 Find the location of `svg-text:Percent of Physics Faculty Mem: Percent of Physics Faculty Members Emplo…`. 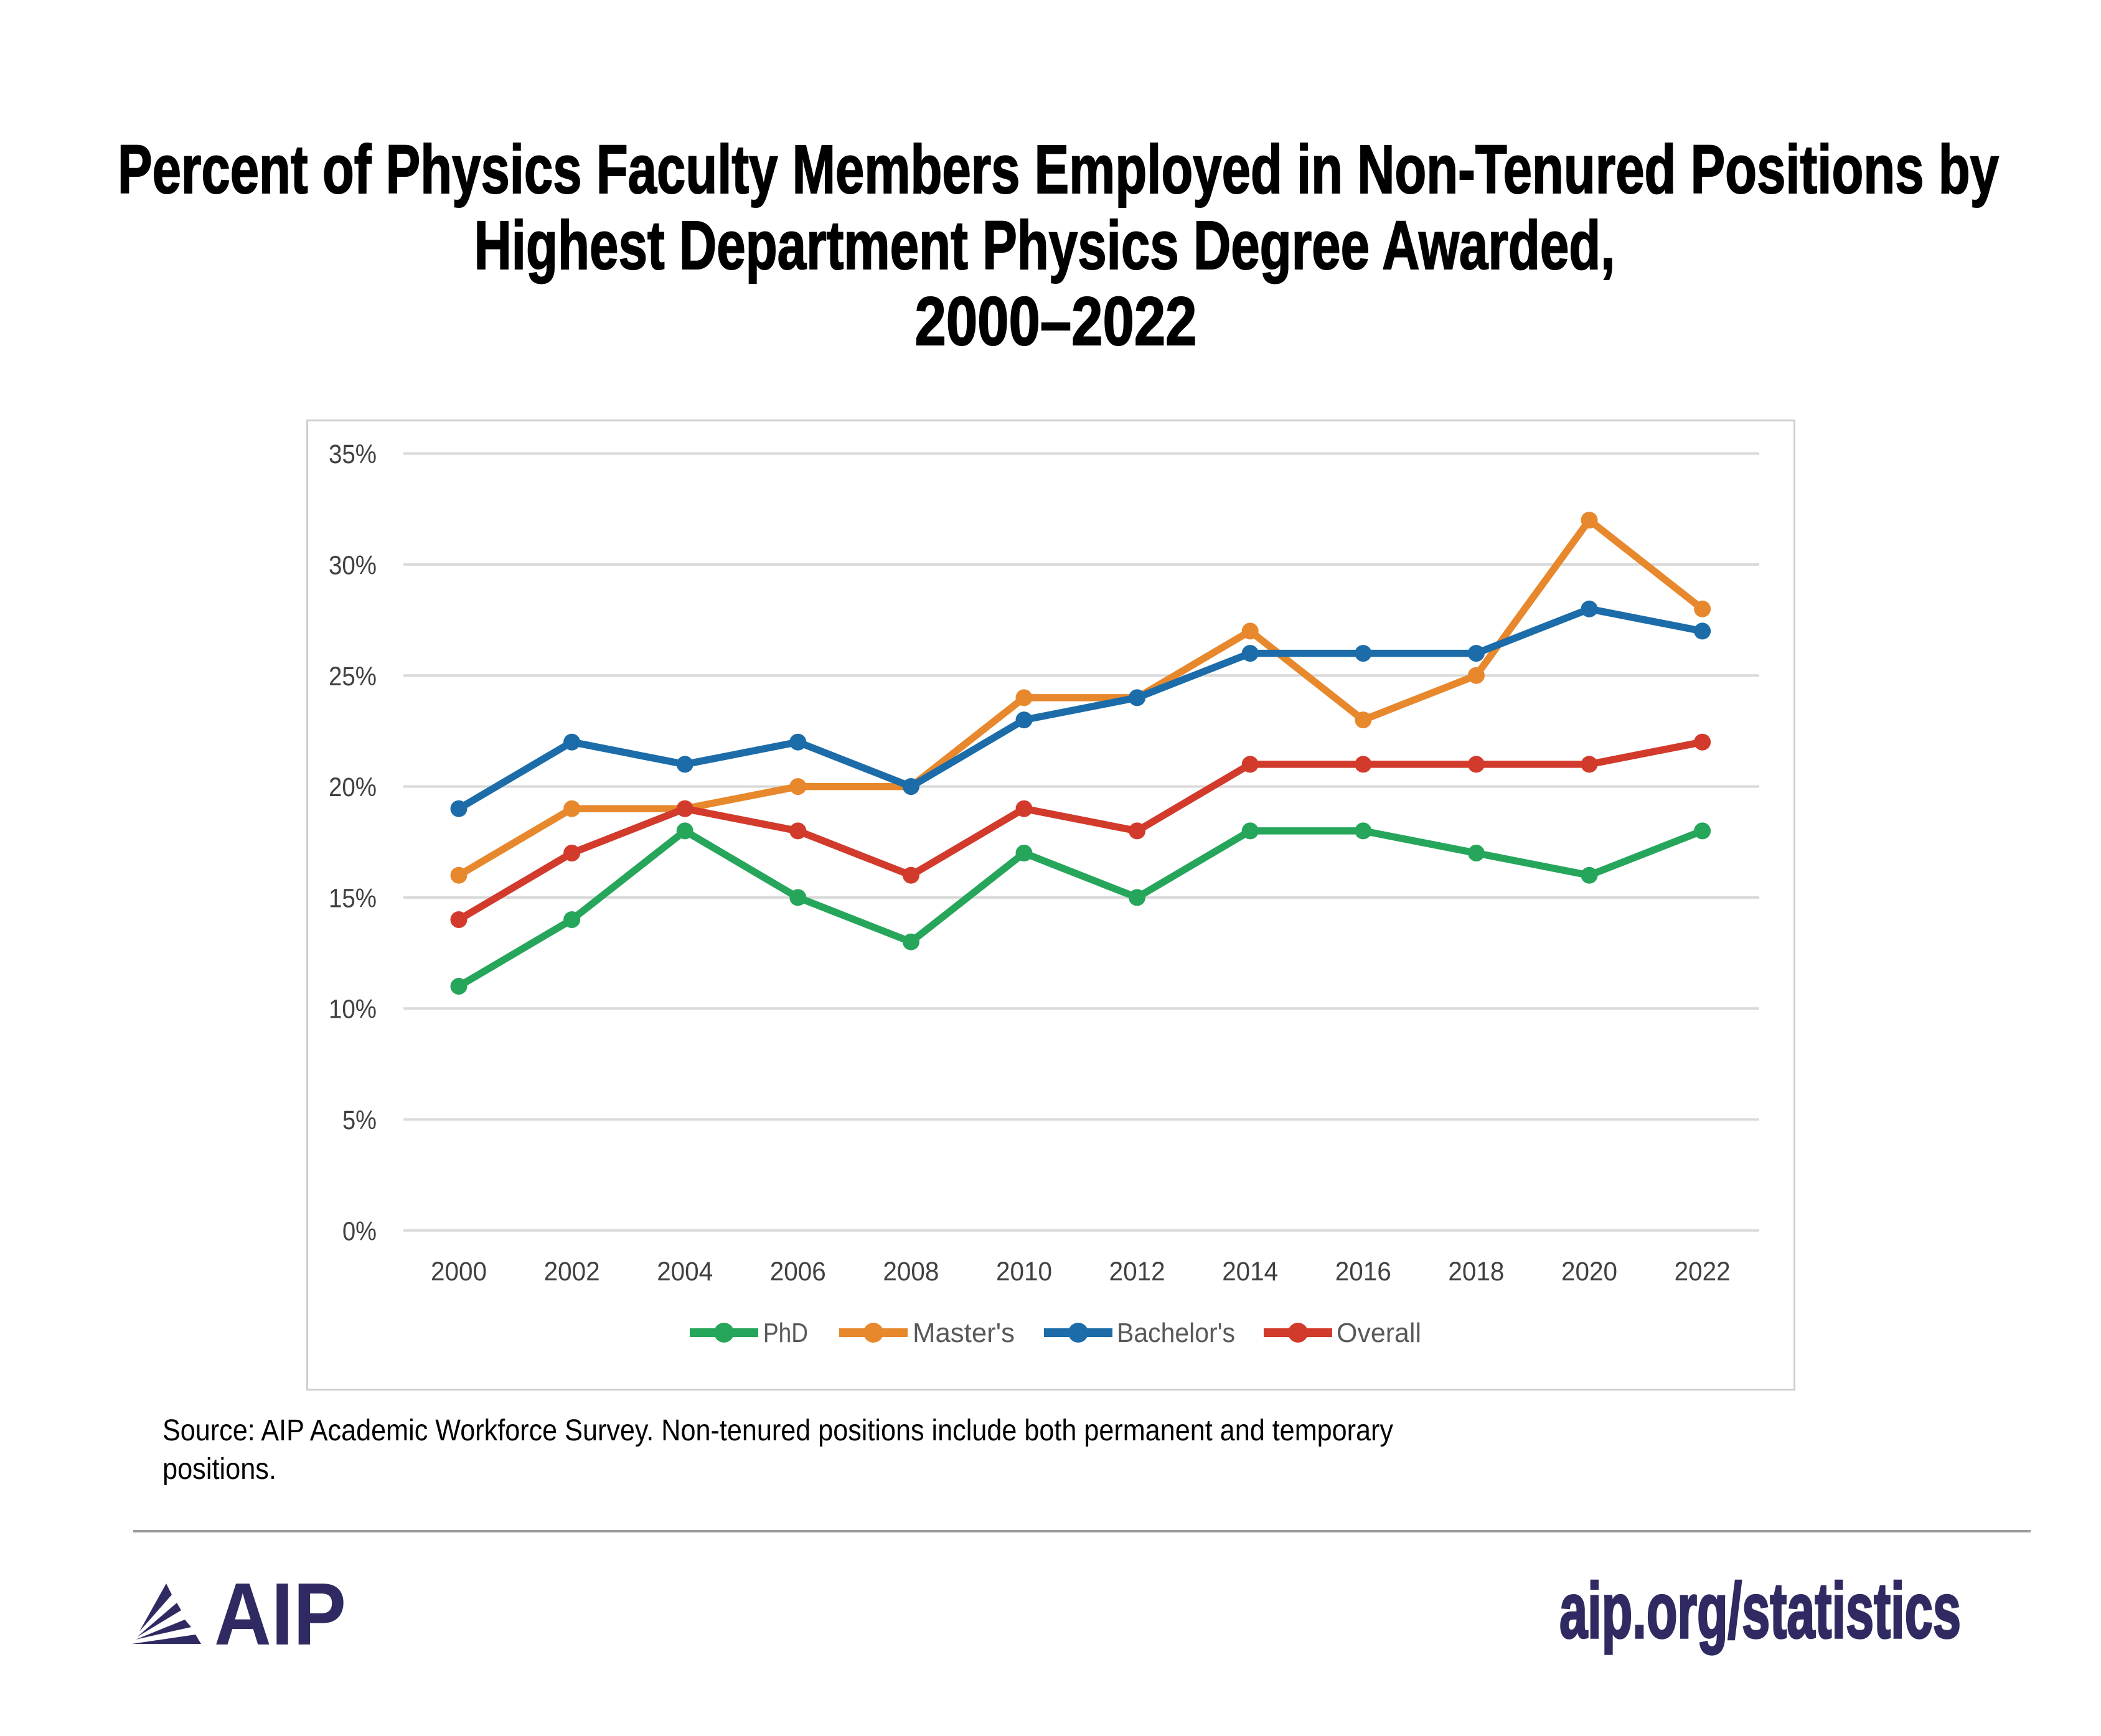

svg-text:Percent of Physics Faculty Mem: Percent of Physics Faculty Members Emplo… is located at coordinates (1058, 170).